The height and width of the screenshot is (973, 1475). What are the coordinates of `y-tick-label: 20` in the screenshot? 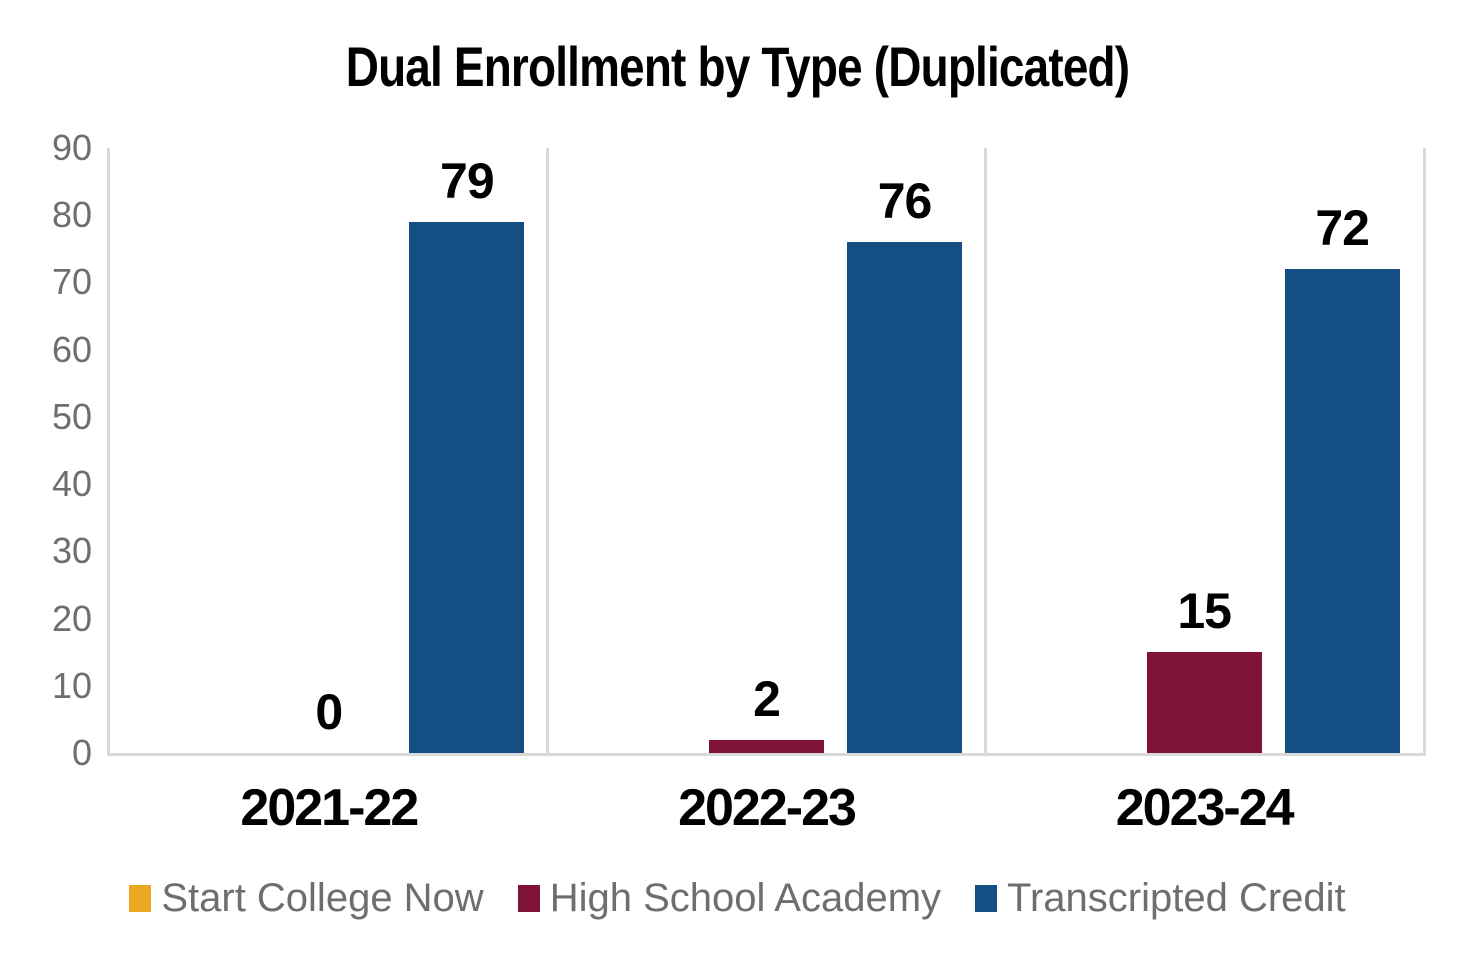 It's located at (71, 618).